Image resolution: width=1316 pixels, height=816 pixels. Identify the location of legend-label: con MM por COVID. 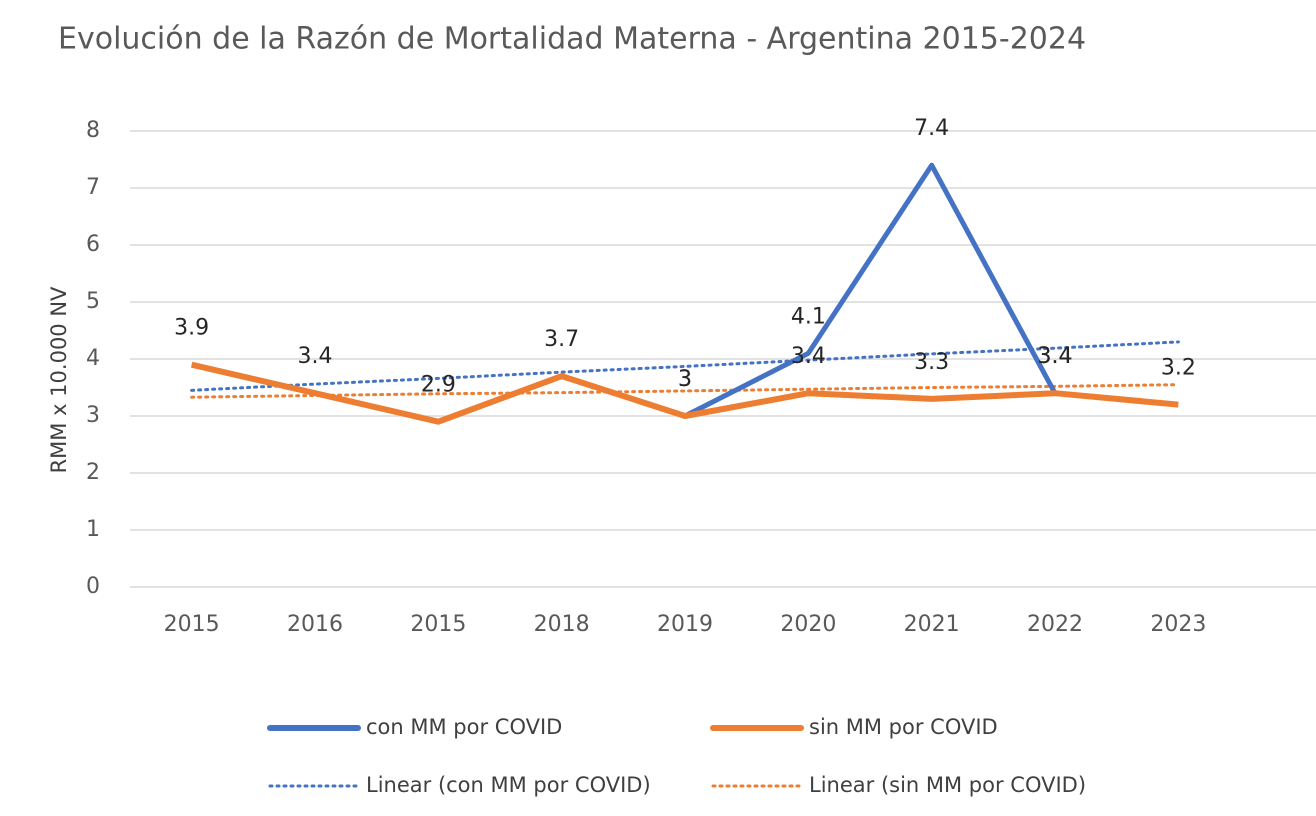
(464, 727).